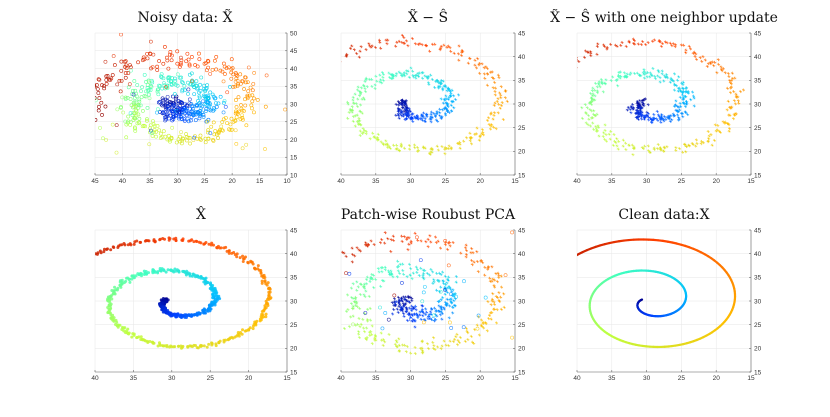  Describe the element at coordinates (294, 230) in the screenshot. I see `y-tick-label: 45` at that location.